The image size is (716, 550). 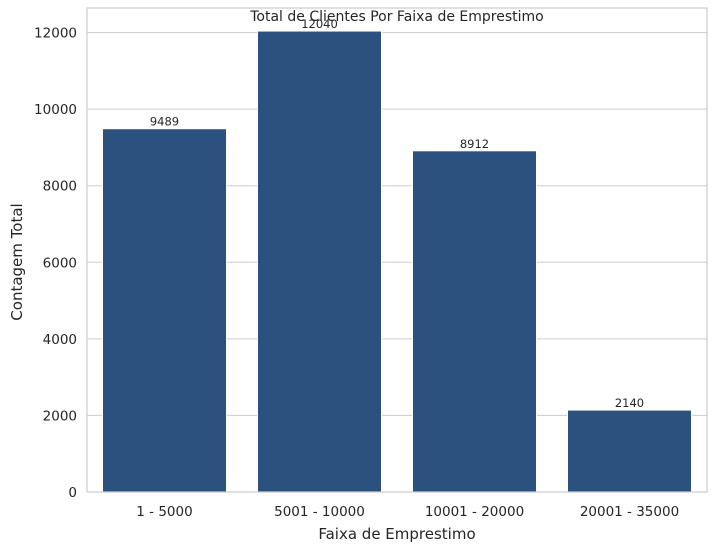 What do you see at coordinates (474, 512) in the screenshot?
I see `x-tick-label: 10001 - 20000` at bounding box center [474, 512].